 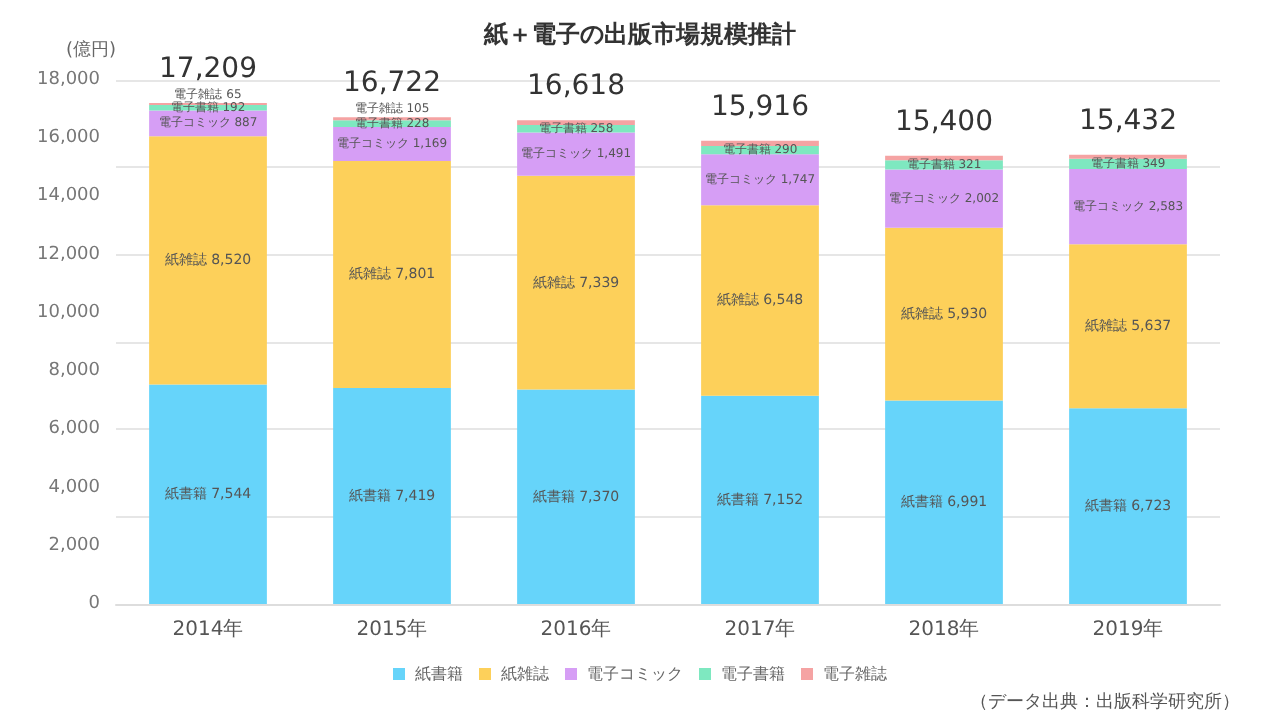 I want to click on total-label: 16,722, so click(x=392, y=83).